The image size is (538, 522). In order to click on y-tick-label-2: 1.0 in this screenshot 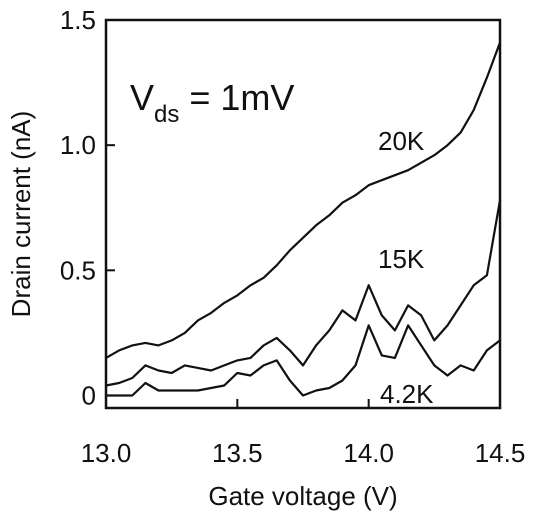, I will do `click(78, 145)`.